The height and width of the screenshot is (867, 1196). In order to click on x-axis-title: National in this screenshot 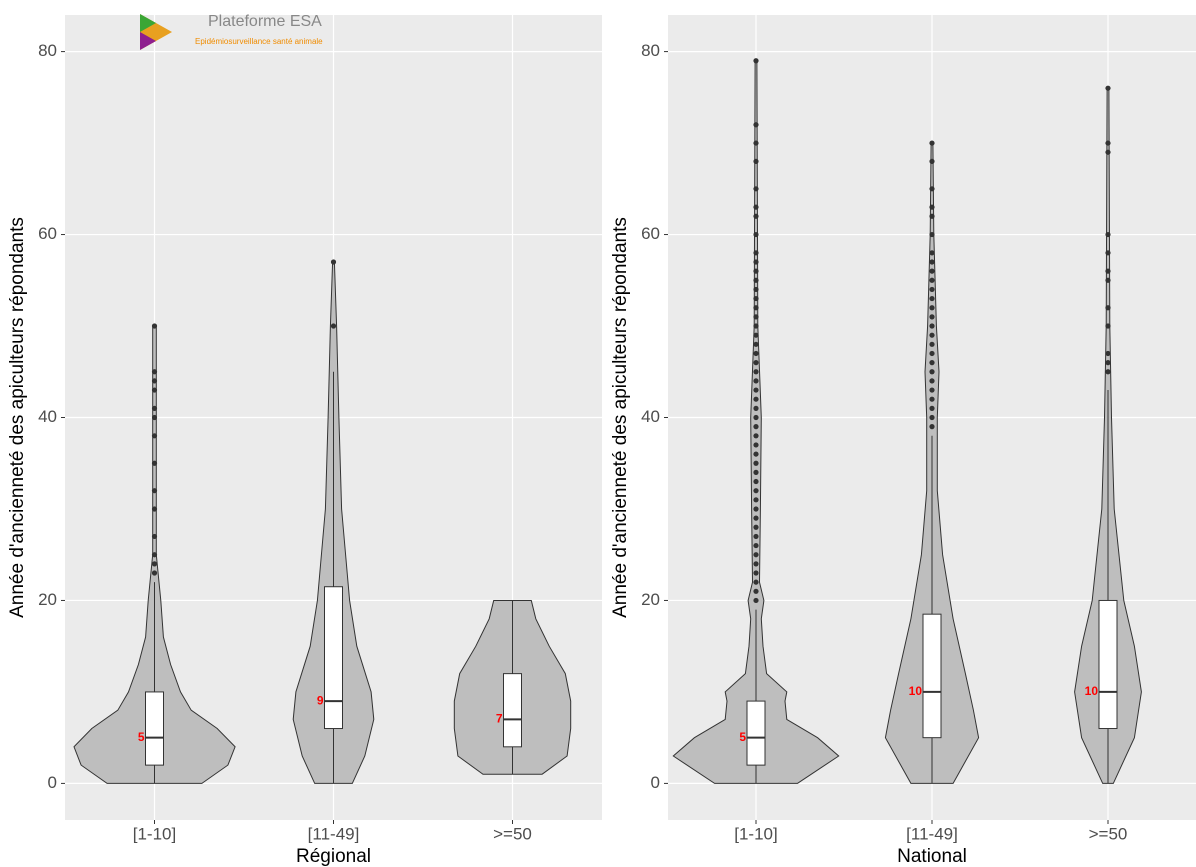, I will do `click(932, 856)`.